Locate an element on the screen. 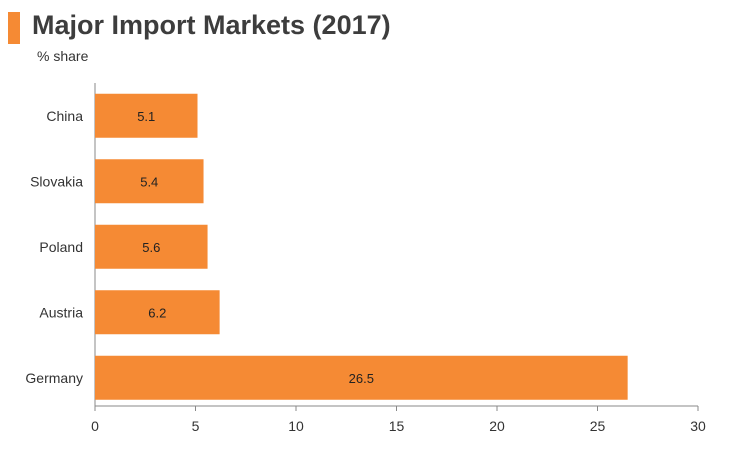 This screenshot has width=732, height=460. bar-data-label: 26.5 is located at coordinates (361, 378).